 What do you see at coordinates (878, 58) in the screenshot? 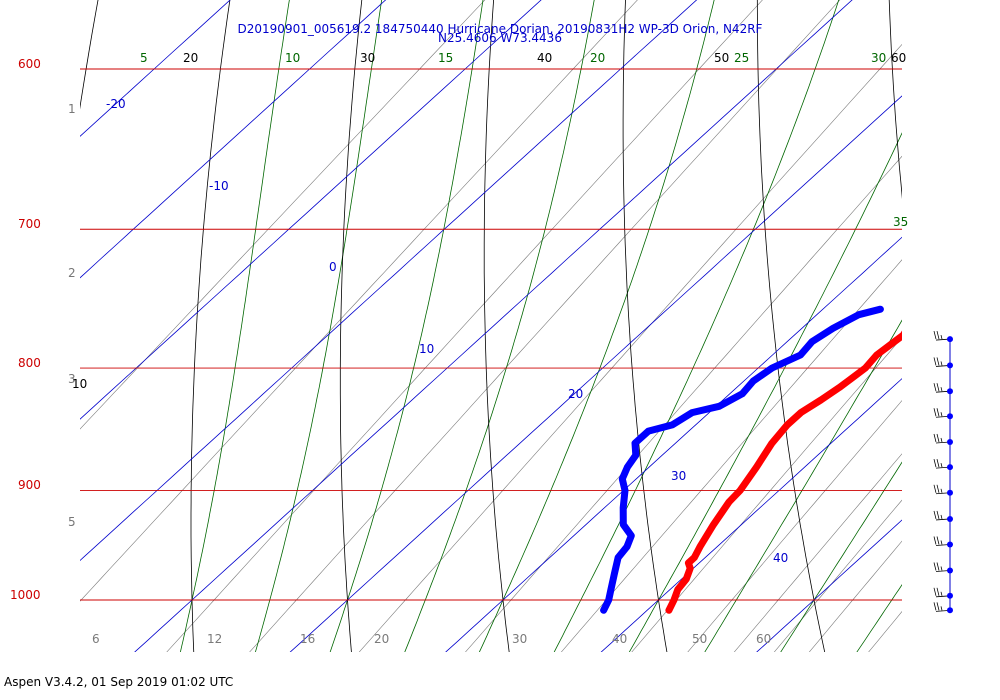
I see `moist-adiabat-label-30: 30` at bounding box center [878, 58].